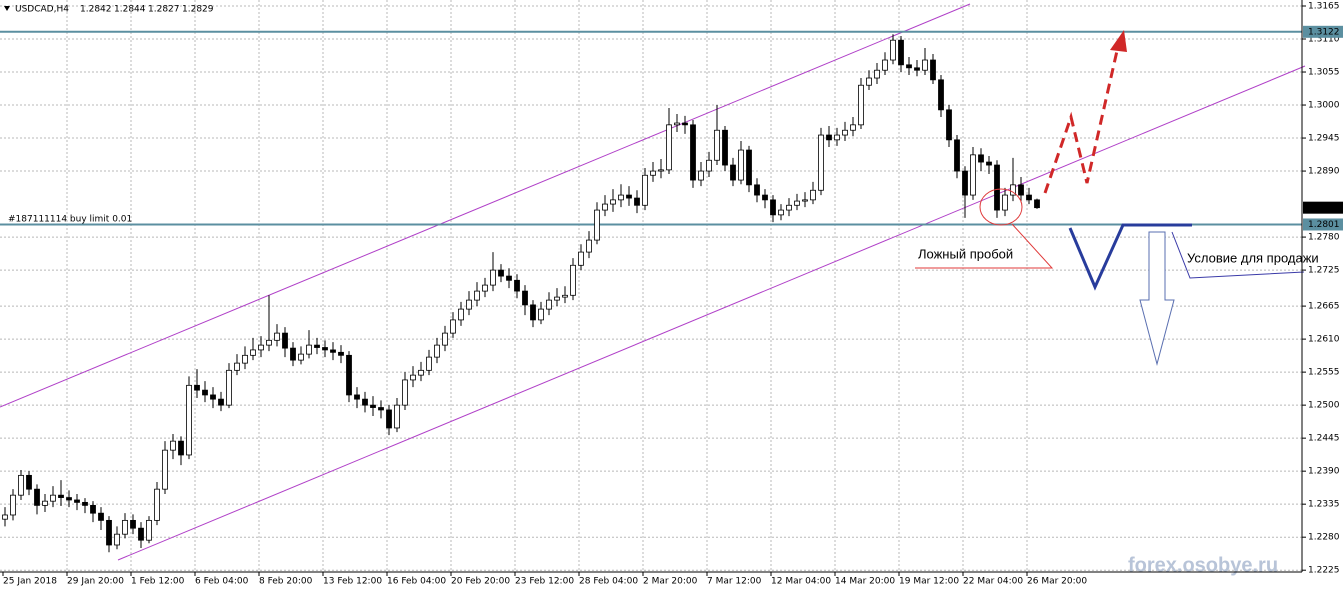 This screenshot has width=1344, height=593. Describe the element at coordinates (1238, 255) in the screenshot. I see `sell-condition-pointer` at that location.